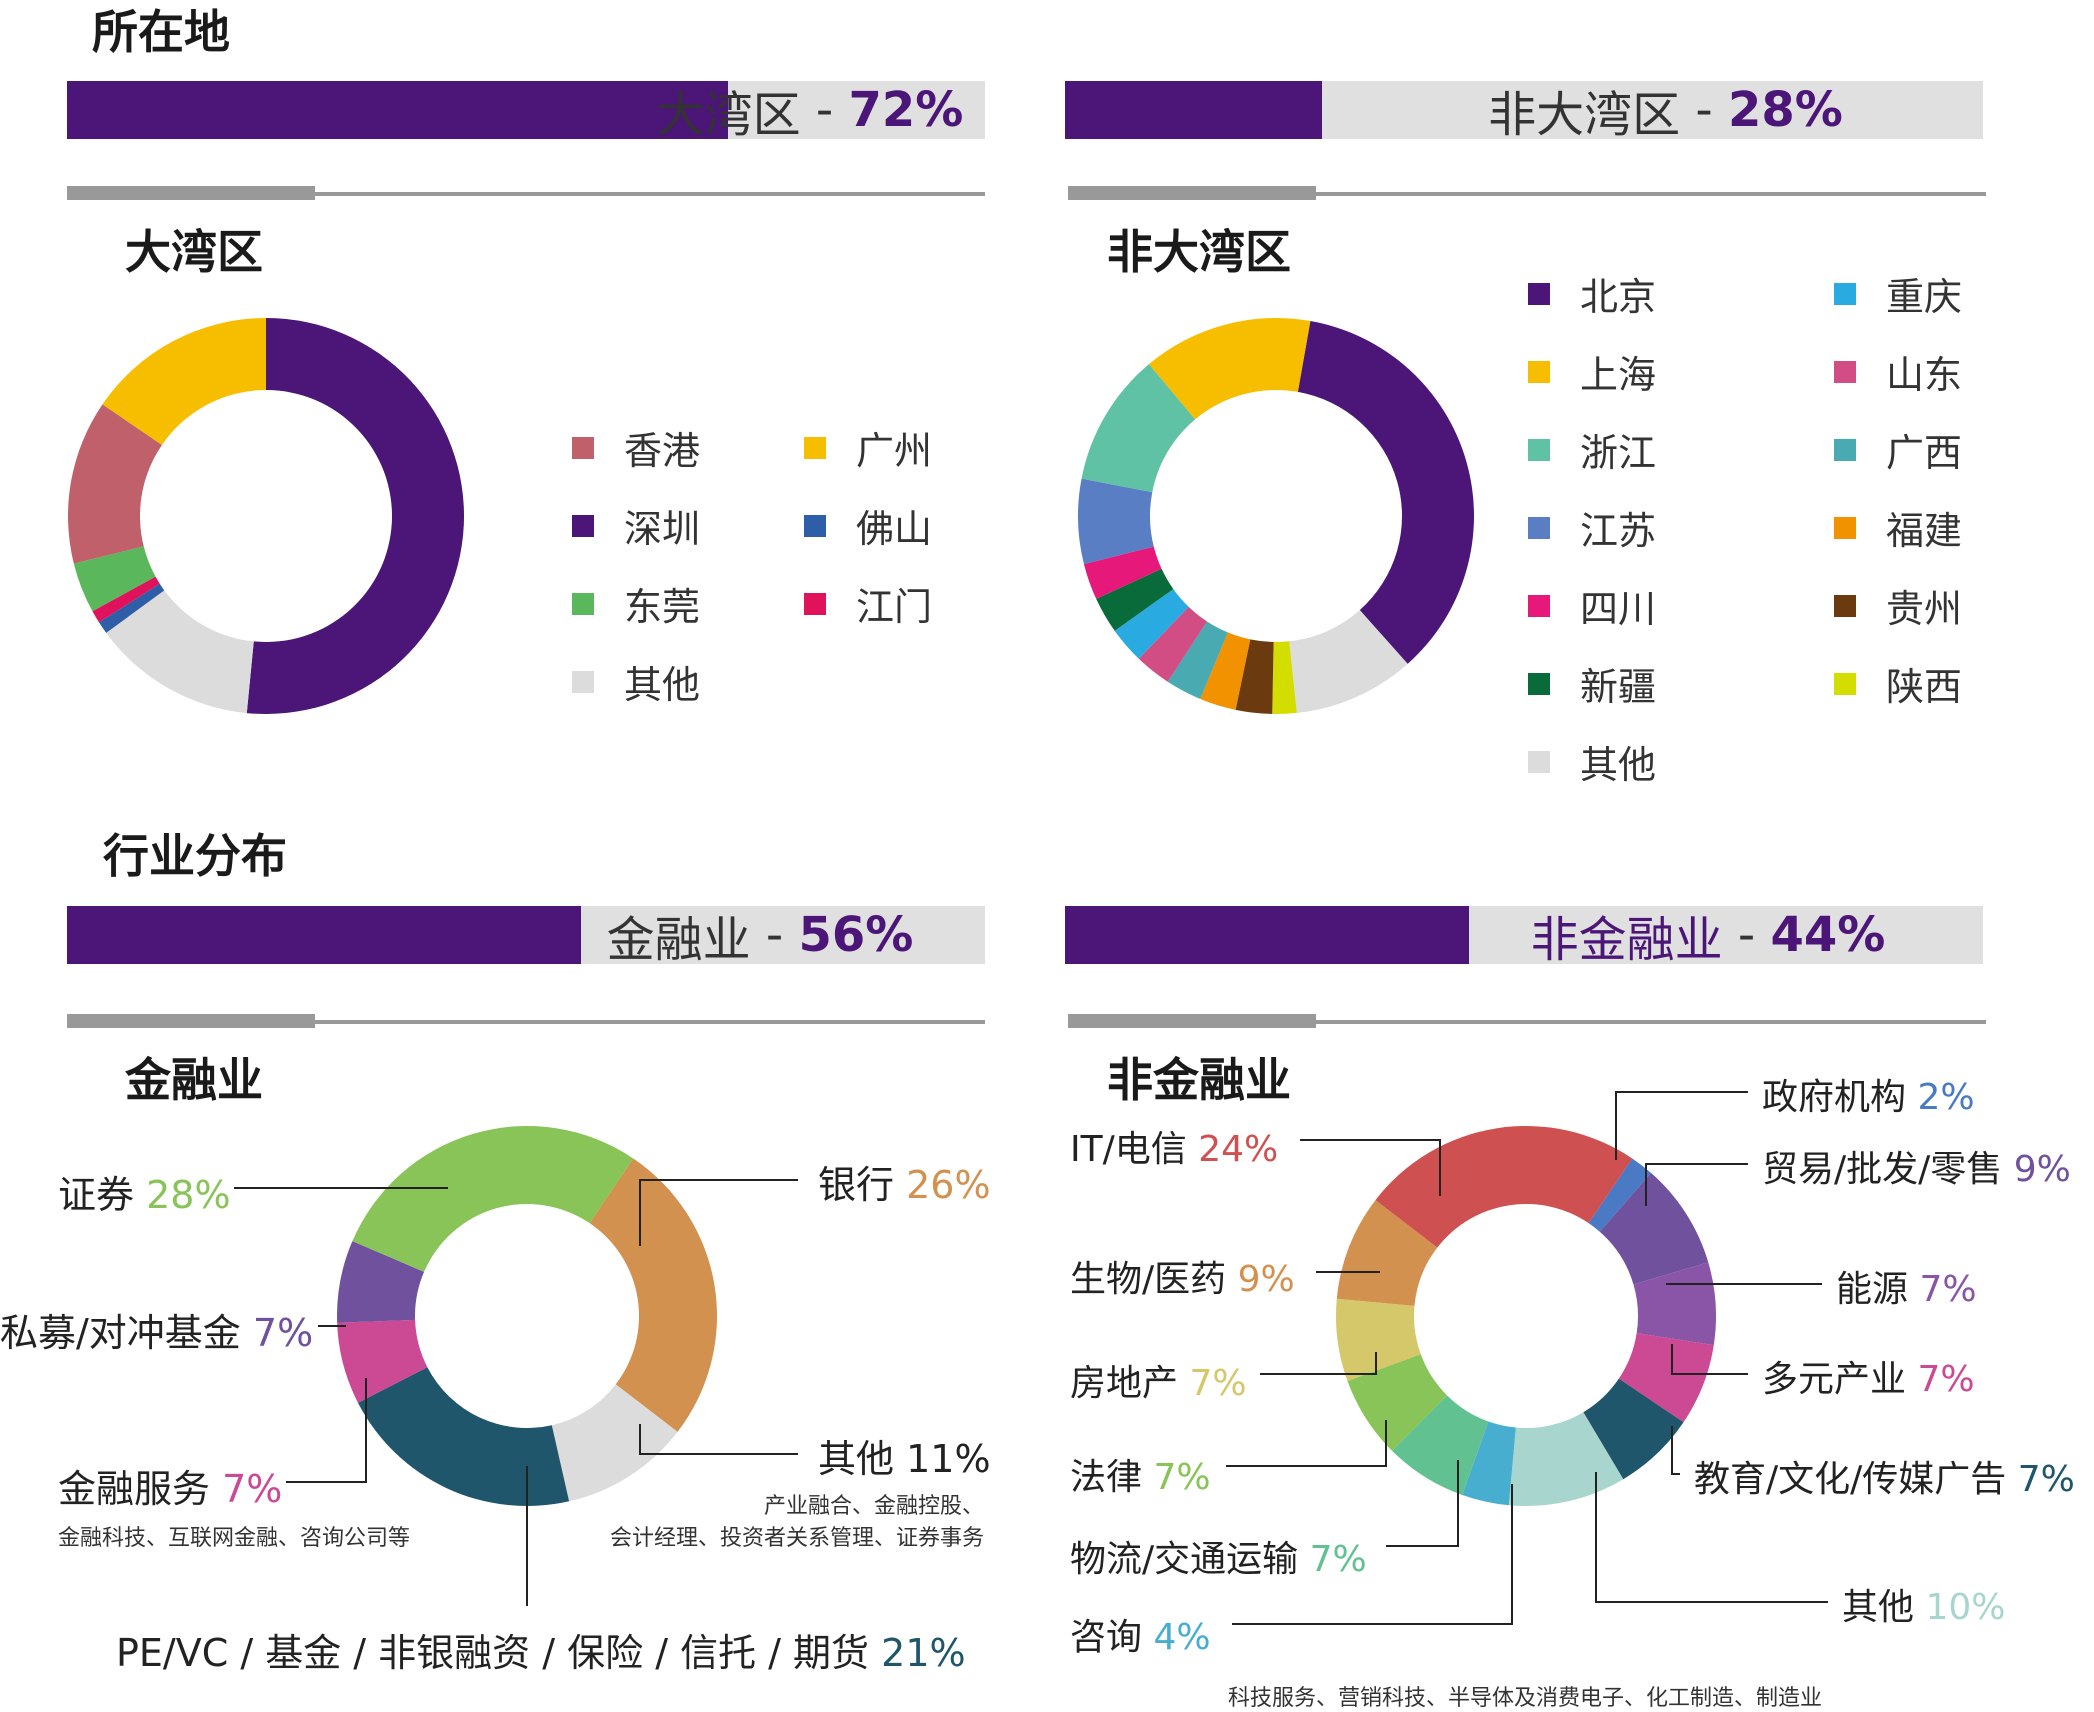 This screenshot has width=2094, height=1712. What do you see at coordinates (144, 1191) in the screenshot?
I see `finance-callout-label: 证券 28%` at bounding box center [144, 1191].